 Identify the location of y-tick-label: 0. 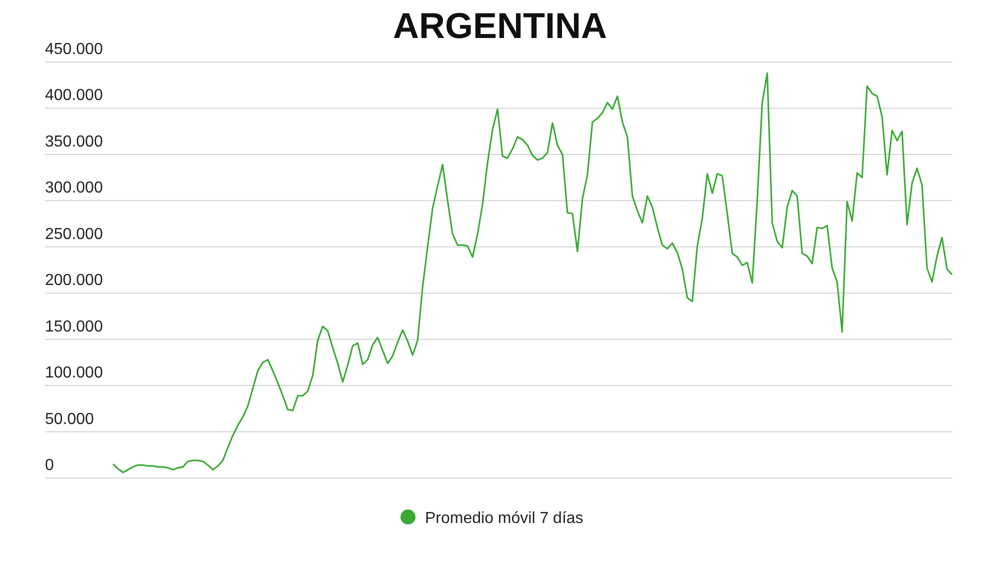
(49, 465).